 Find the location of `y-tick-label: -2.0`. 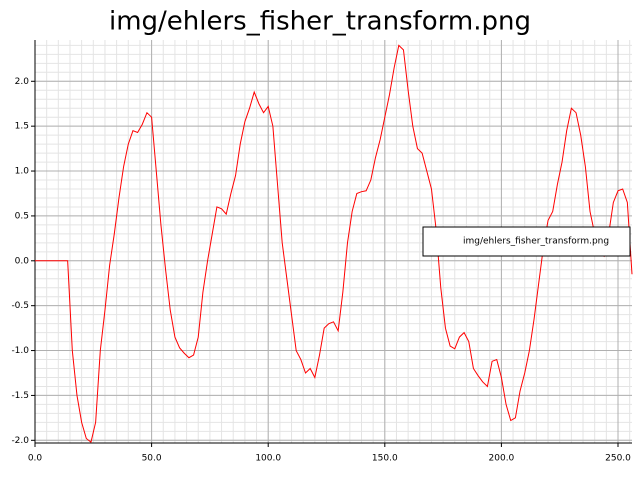

y-tick-label: -2.0 is located at coordinates (20, 441).